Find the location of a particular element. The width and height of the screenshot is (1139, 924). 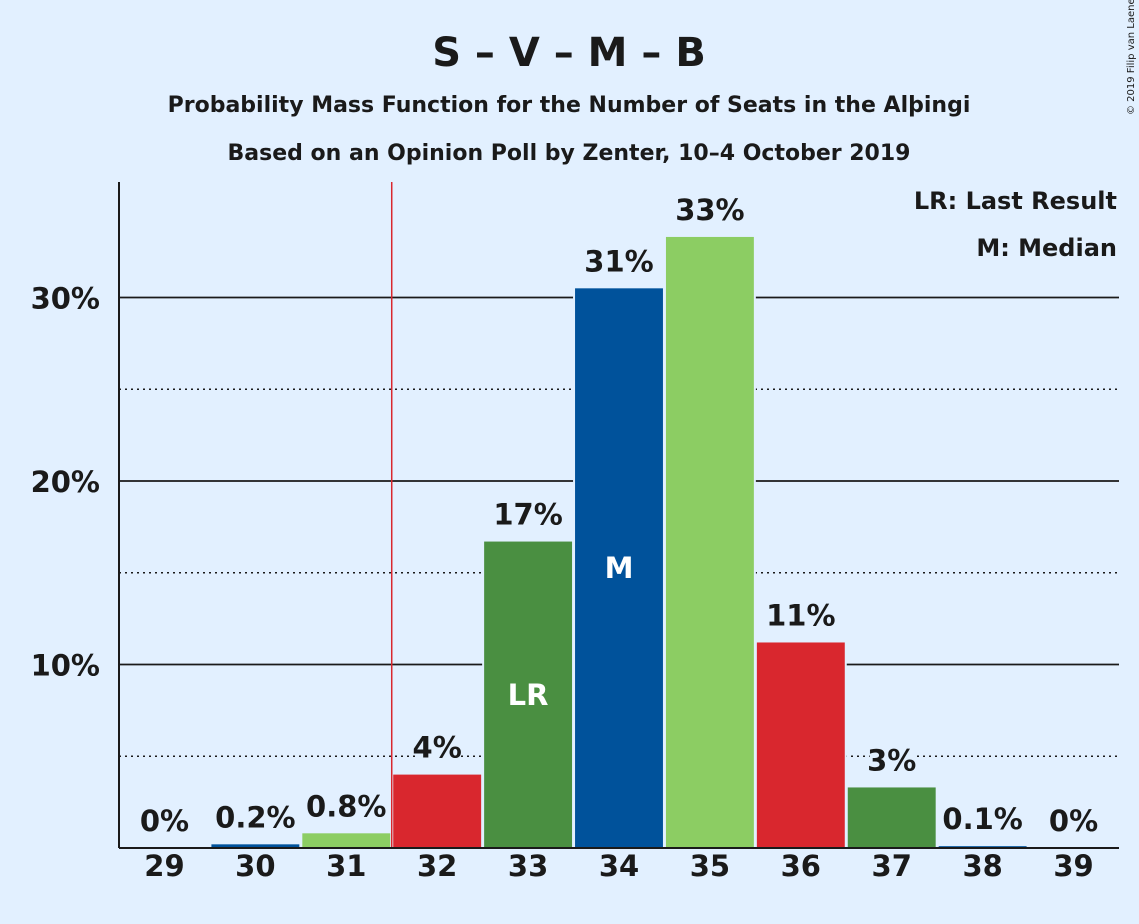

bar-halo is located at coordinates (982, 846).